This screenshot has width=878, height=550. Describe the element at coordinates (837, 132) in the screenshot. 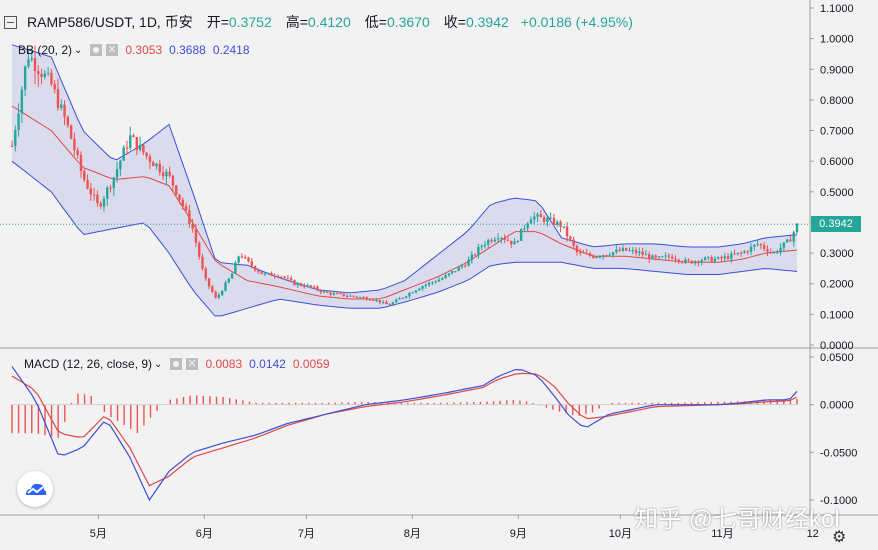

I see `price-tick-label: 0.7000` at that location.